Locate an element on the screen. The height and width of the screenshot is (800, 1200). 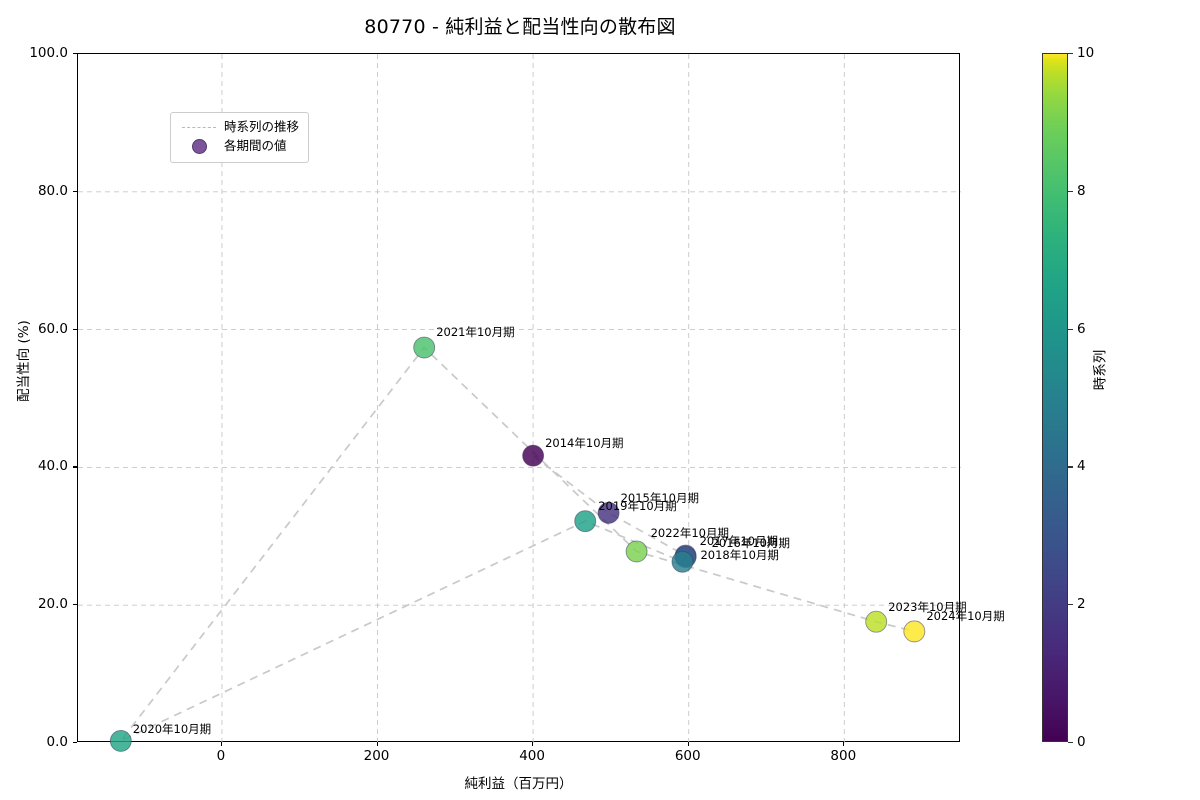
dashed-line-icon is located at coordinates (199, 127).